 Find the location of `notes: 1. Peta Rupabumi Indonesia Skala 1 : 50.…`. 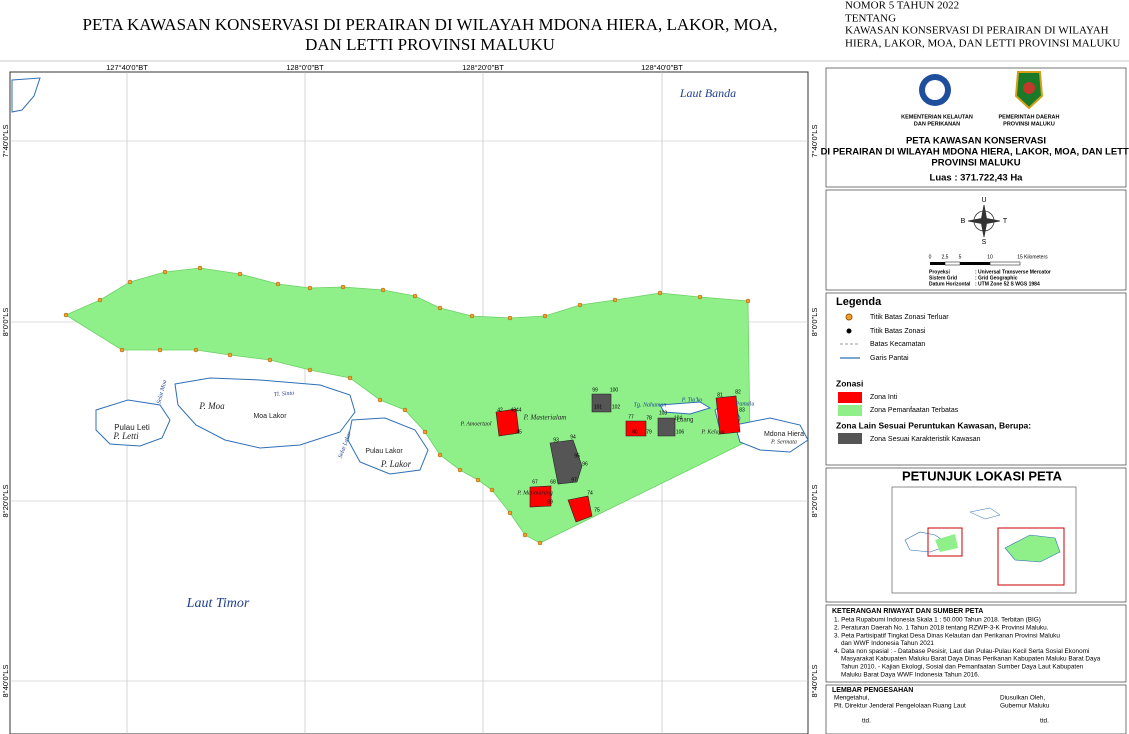

notes: 1. Peta Rupabumi Indonesia Skala 1 : 50.… is located at coordinates (967, 648).